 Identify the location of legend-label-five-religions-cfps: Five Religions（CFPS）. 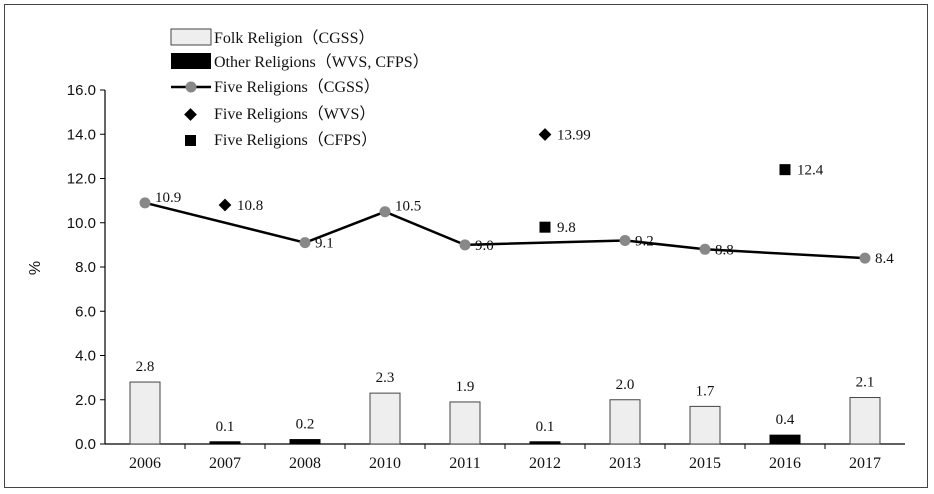
(295, 140).